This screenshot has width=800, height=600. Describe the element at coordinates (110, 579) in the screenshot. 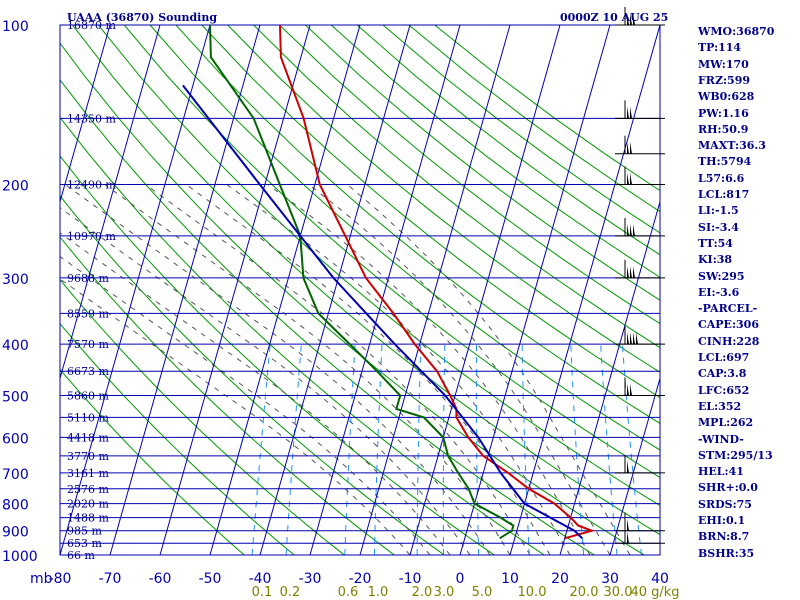

I see `temperature-tick-label: -70` at that location.